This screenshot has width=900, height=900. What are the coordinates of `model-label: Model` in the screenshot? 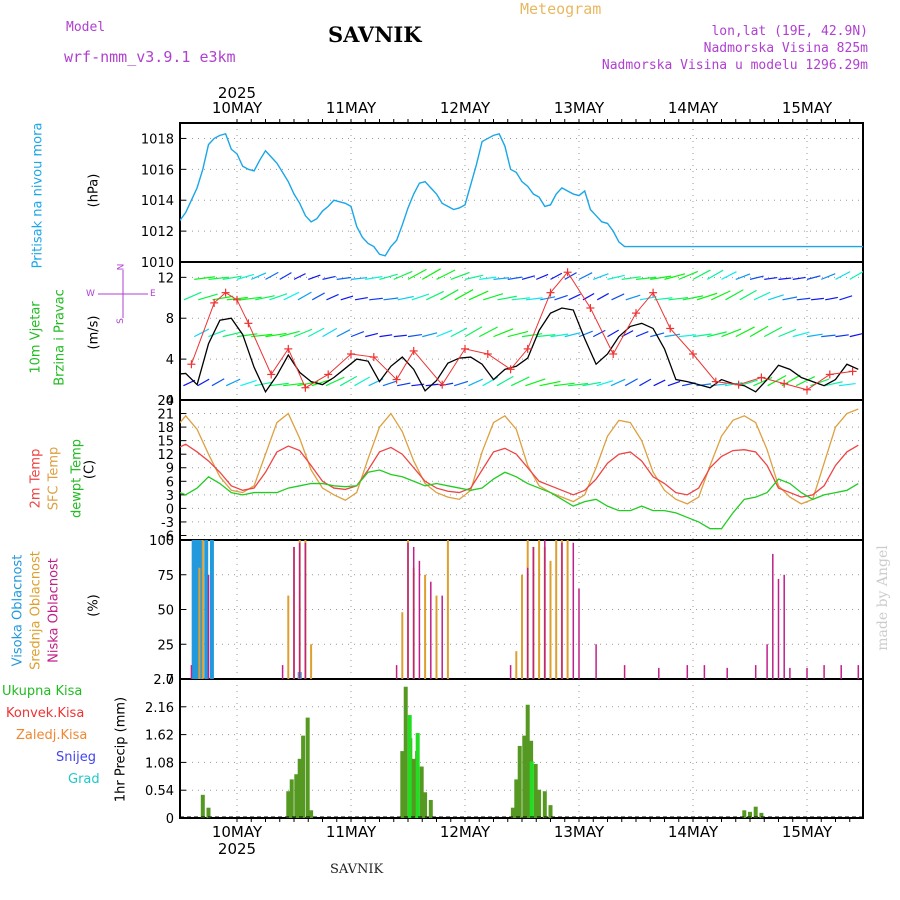 It's located at (86, 27).